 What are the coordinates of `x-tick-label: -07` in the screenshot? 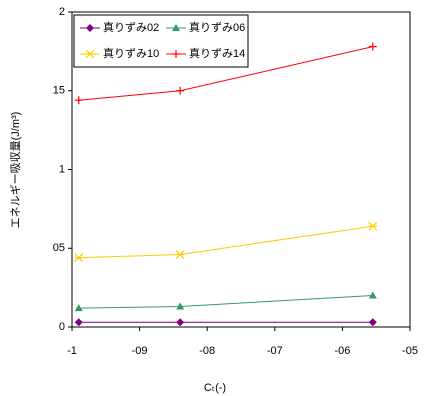 It's located at (275, 351).